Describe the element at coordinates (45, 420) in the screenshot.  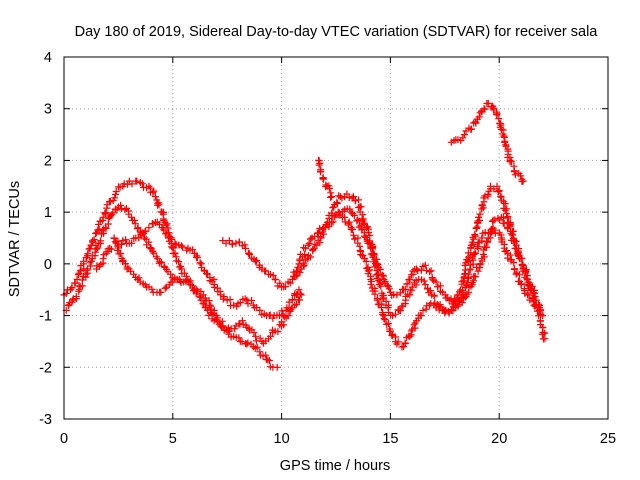
I see `y-tick-label: -3` at that location.